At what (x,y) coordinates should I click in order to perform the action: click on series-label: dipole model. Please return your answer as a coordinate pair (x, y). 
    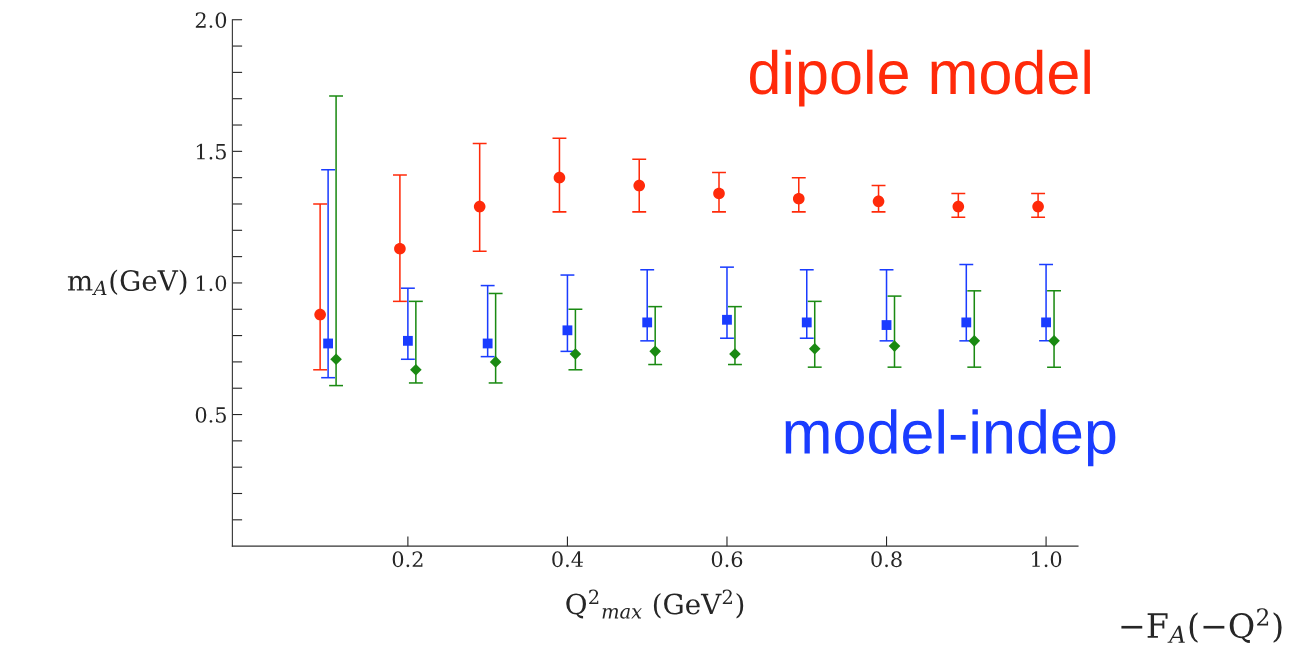
    Looking at the image, I should click on (920, 78).